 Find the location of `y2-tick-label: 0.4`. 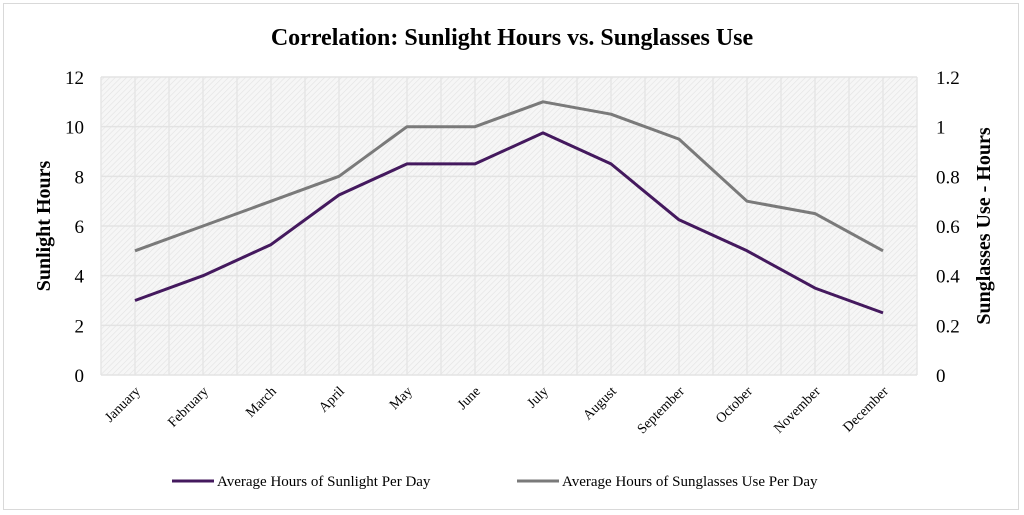

y2-tick-label: 0.4 is located at coordinates (948, 277).